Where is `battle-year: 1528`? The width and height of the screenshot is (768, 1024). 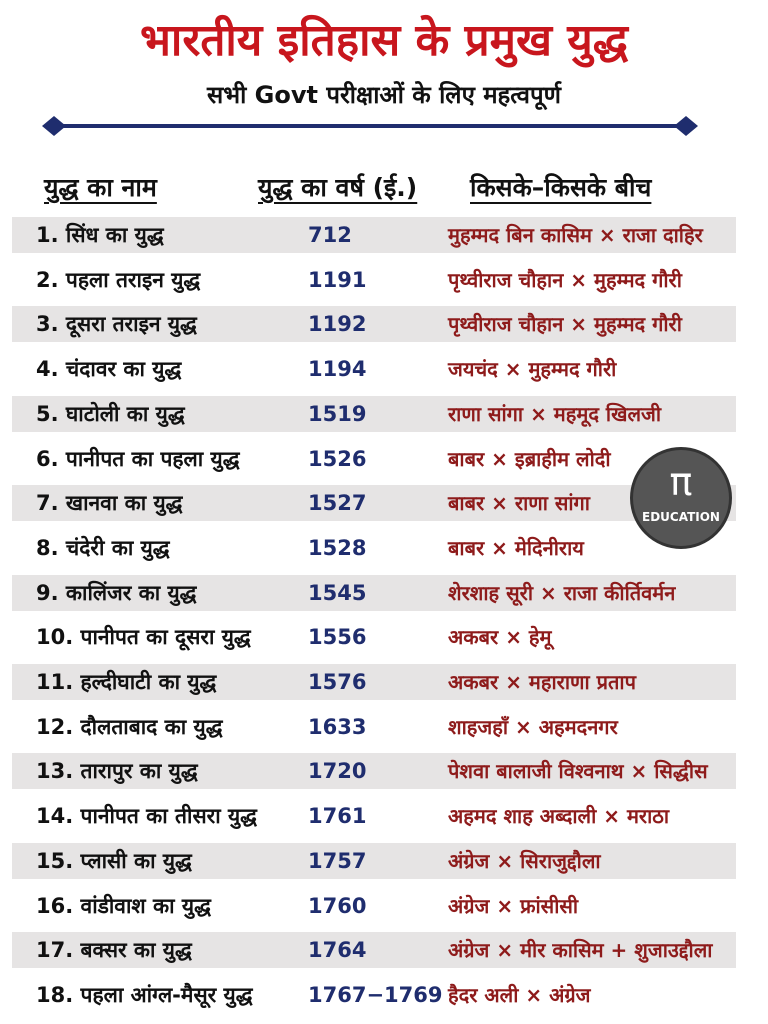 battle-year: 1528 is located at coordinates (337, 547).